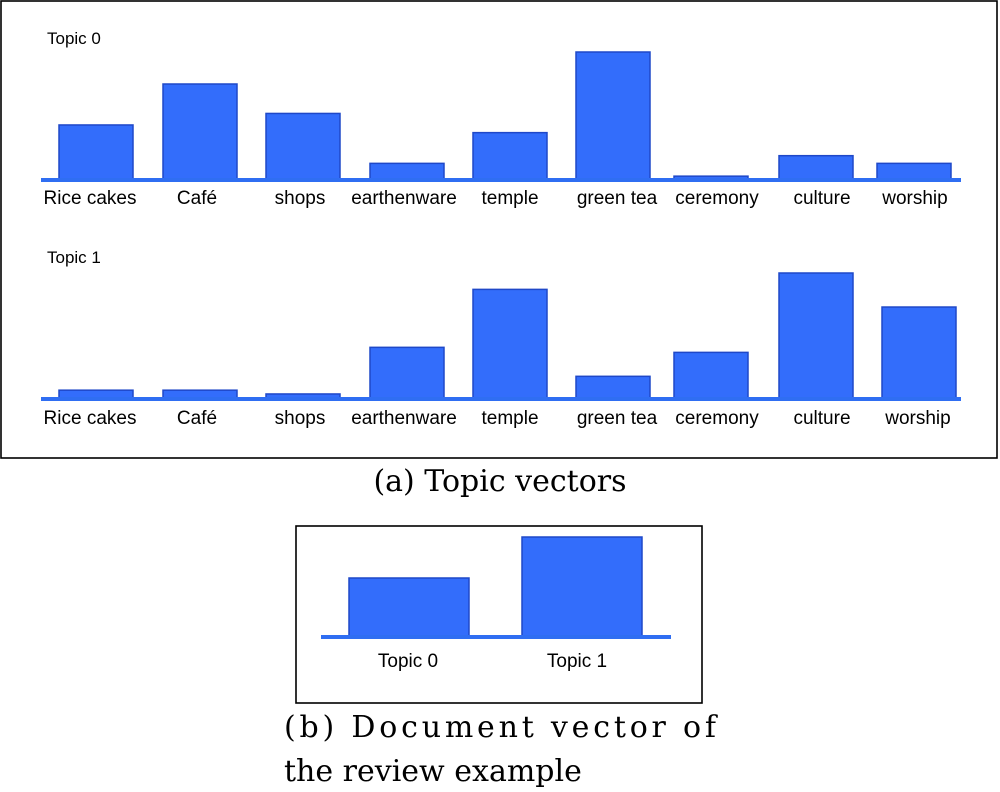 Image resolution: width=1000 pixels, height=792 pixels. Describe the element at coordinates (499, 481) in the screenshot. I see `caption-a: (a) Topic vectors` at that location.